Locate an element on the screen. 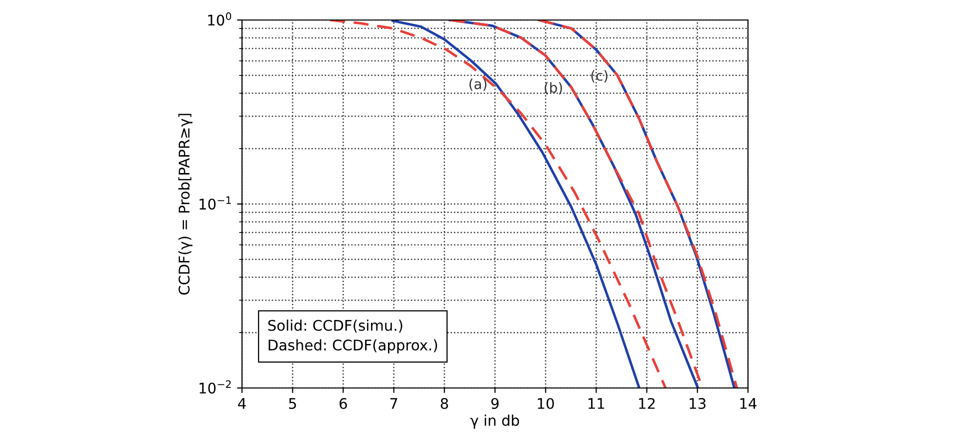 This screenshot has width=954, height=432. x-tick-label: 8 is located at coordinates (444, 404).